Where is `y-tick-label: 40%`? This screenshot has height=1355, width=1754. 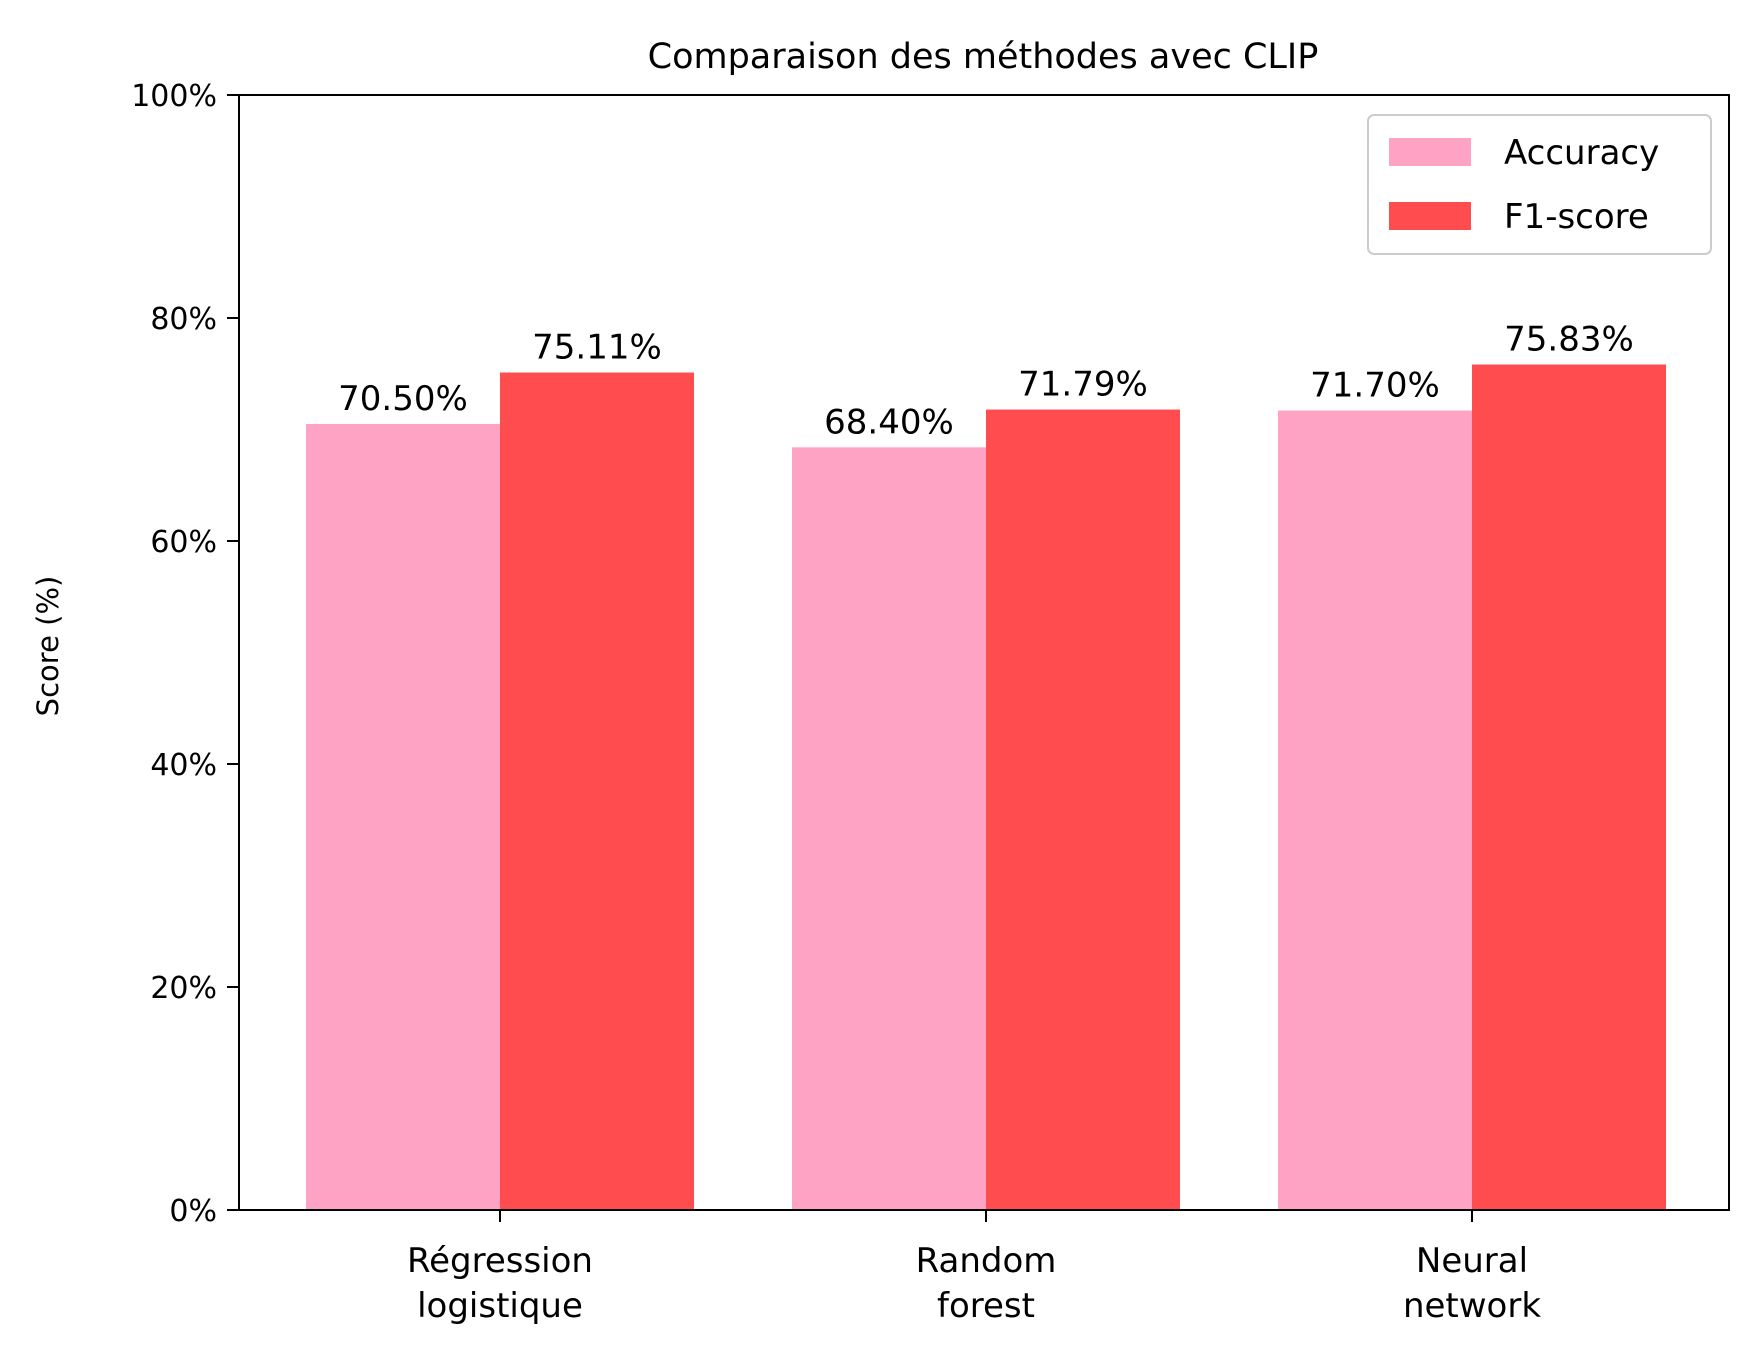
y-tick-label: 40% is located at coordinates (183, 765).